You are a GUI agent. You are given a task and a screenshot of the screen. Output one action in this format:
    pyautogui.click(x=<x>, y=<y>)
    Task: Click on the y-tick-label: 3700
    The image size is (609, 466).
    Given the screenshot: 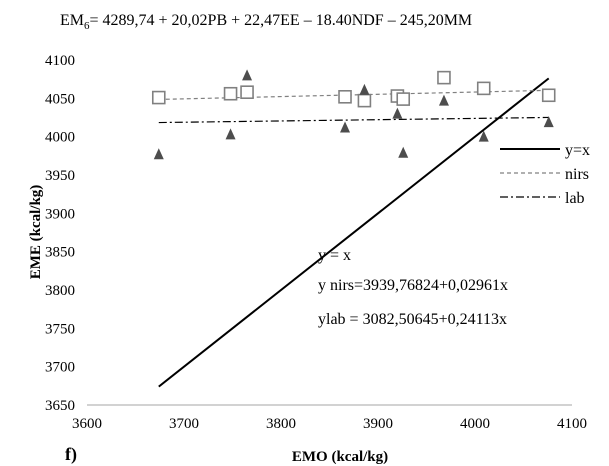 What is the action you would take?
    pyautogui.click(x=60, y=368)
    